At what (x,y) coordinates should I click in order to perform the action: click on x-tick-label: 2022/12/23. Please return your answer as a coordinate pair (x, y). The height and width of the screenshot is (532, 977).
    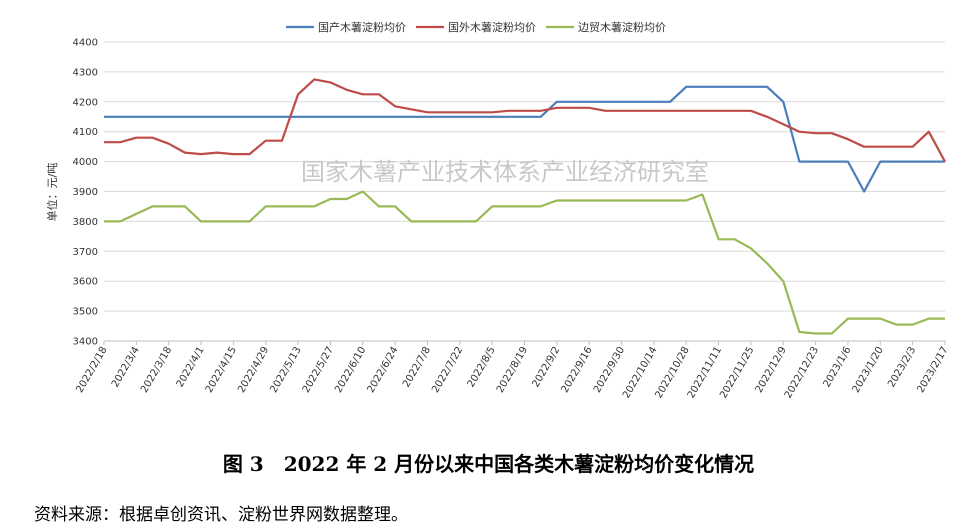
    Looking at the image, I should click on (802, 372).